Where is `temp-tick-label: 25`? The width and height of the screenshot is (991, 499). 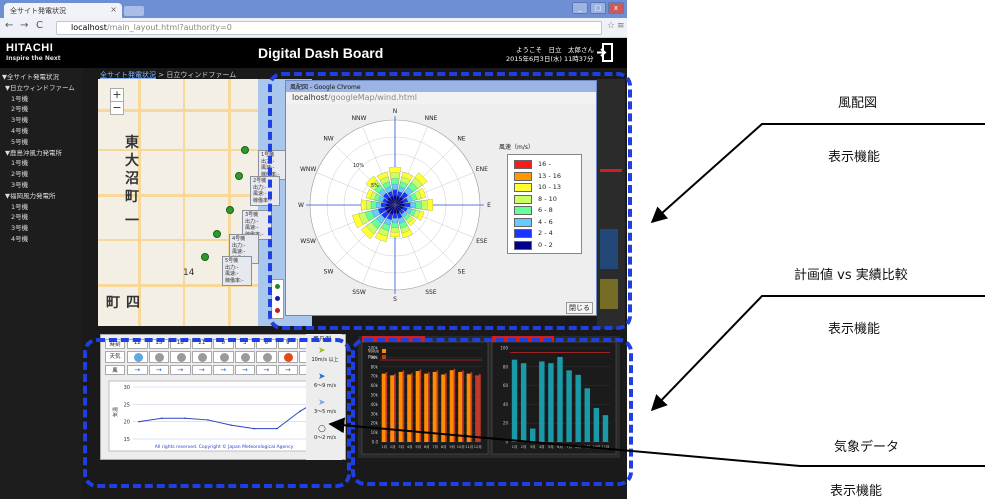 temp-tick-label: 25 is located at coordinates (127, 405).